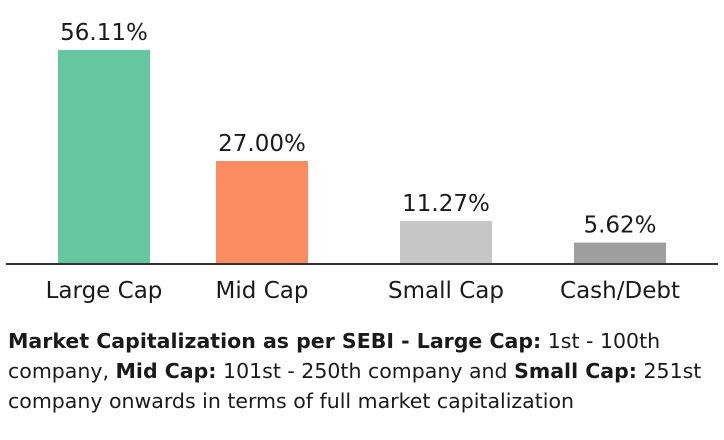  What do you see at coordinates (479, 341) in the screenshot?
I see `footnote-large-cap-label: Large Cap:` at bounding box center [479, 341].